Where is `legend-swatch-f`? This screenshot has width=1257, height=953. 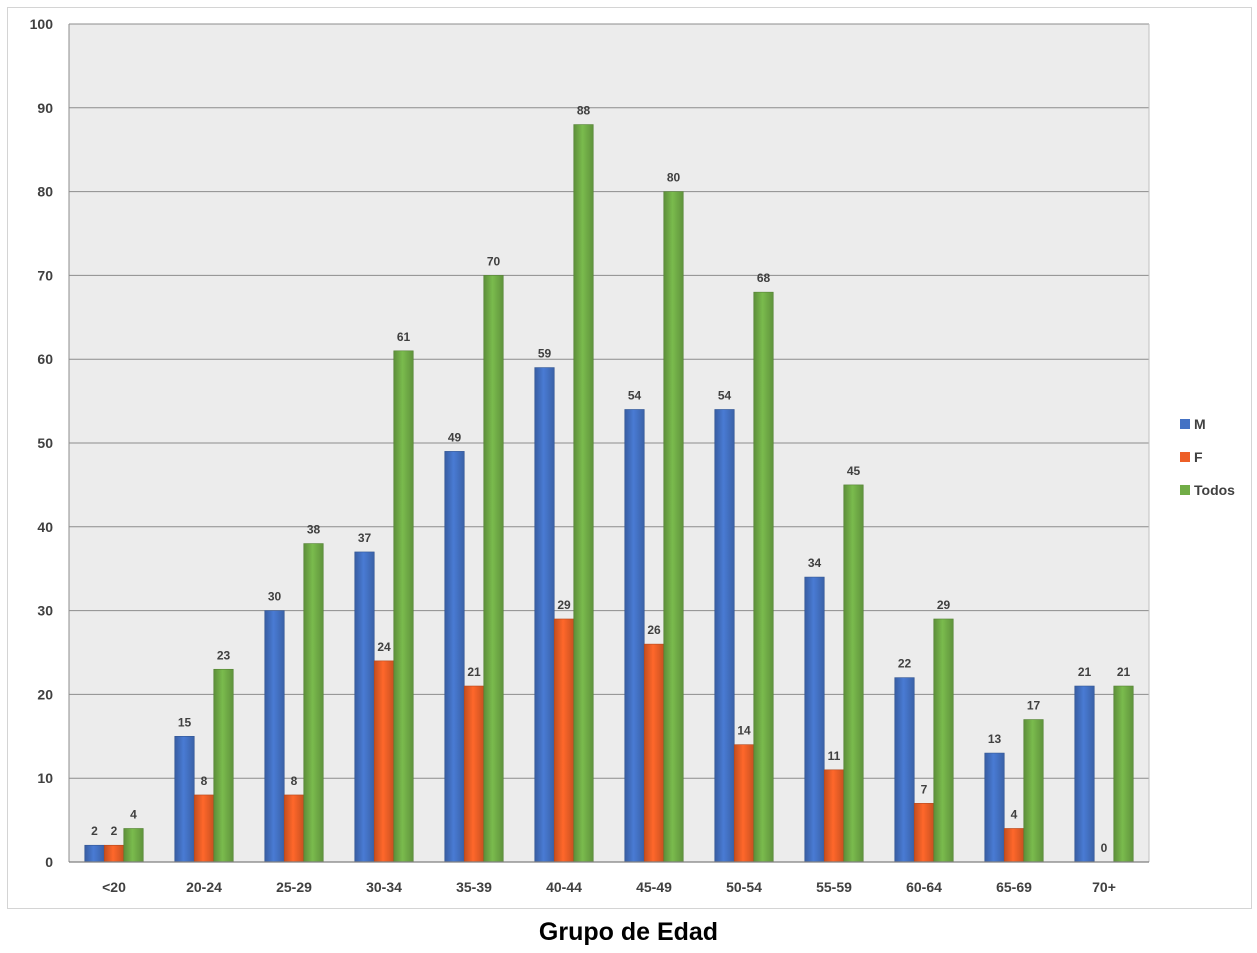 legend-swatch-f is located at coordinates (1185, 457).